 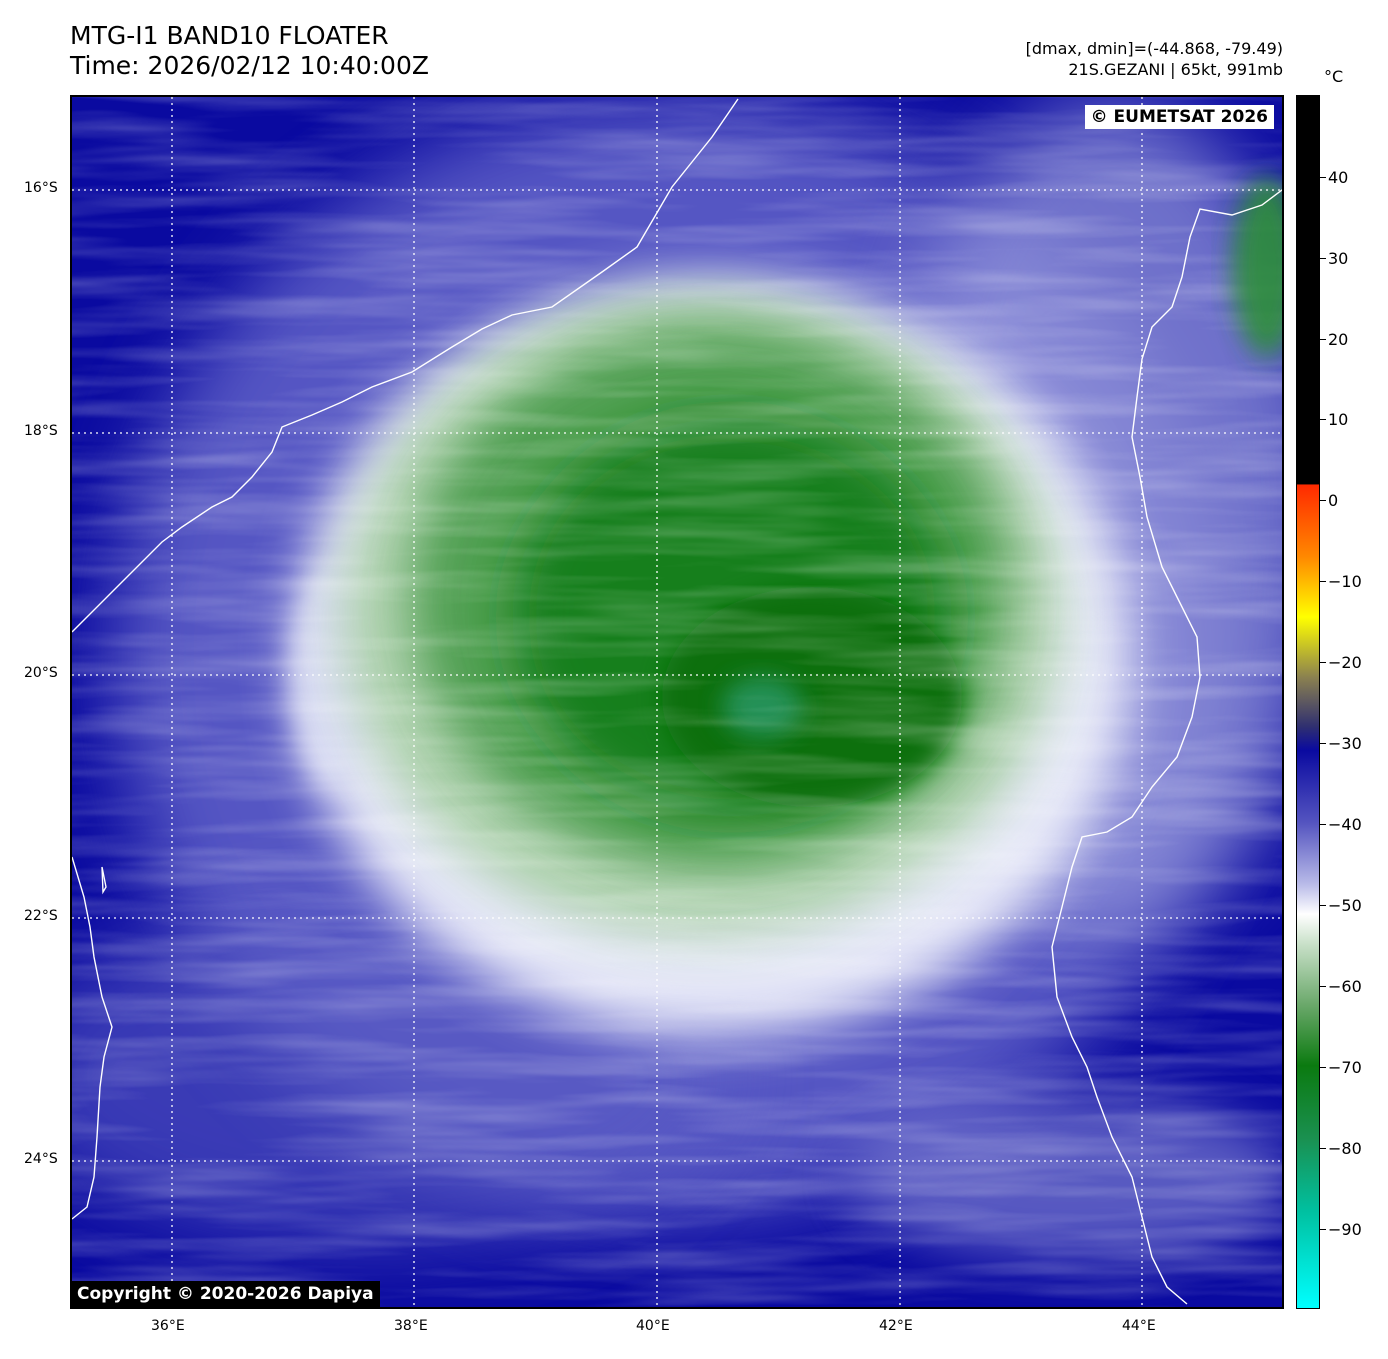 What do you see at coordinates (41, 673) in the screenshot?
I see `lat-label-20s: 20°S` at bounding box center [41, 673].